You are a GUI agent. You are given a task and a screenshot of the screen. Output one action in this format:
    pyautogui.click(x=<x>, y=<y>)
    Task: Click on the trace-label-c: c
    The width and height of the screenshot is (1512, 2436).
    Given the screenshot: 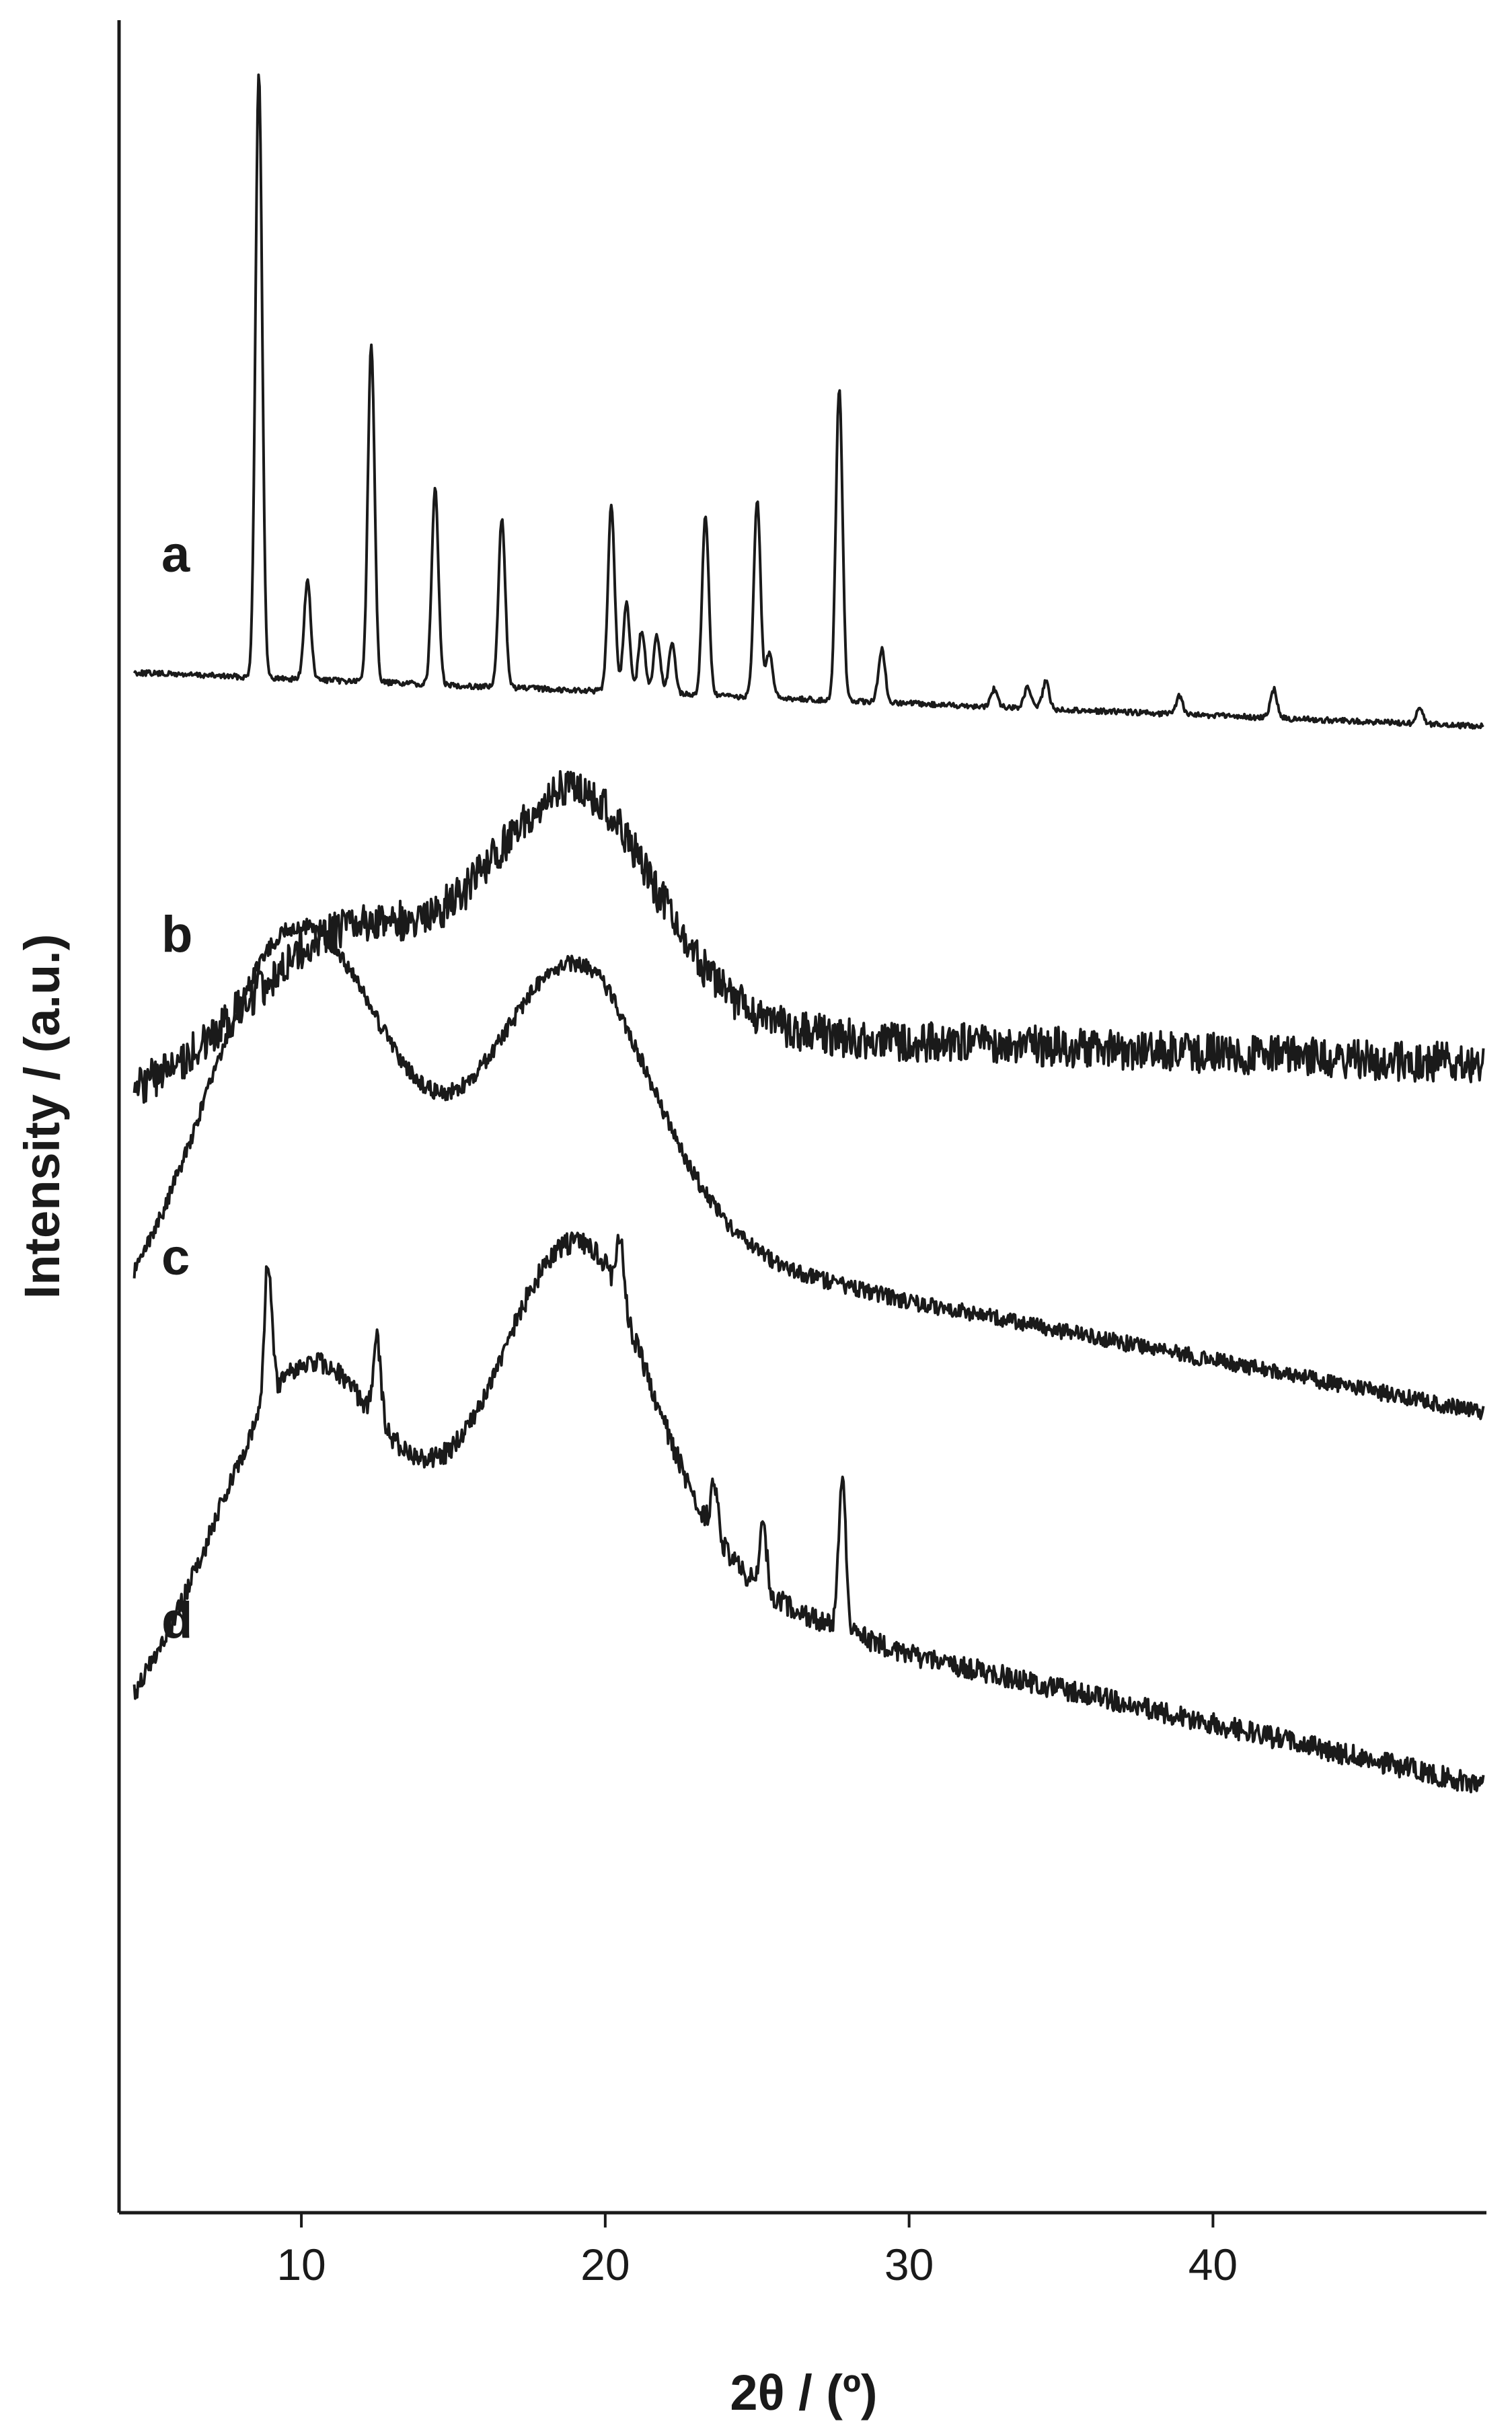 What is the action you would take?
    pyautogui.click(x=176, y=1258)
    